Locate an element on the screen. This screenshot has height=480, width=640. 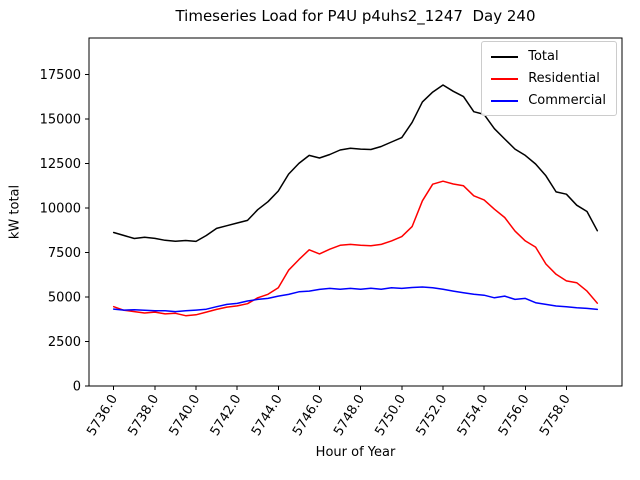
y-tick-label: 17500 is located at coordinates (60, 75).